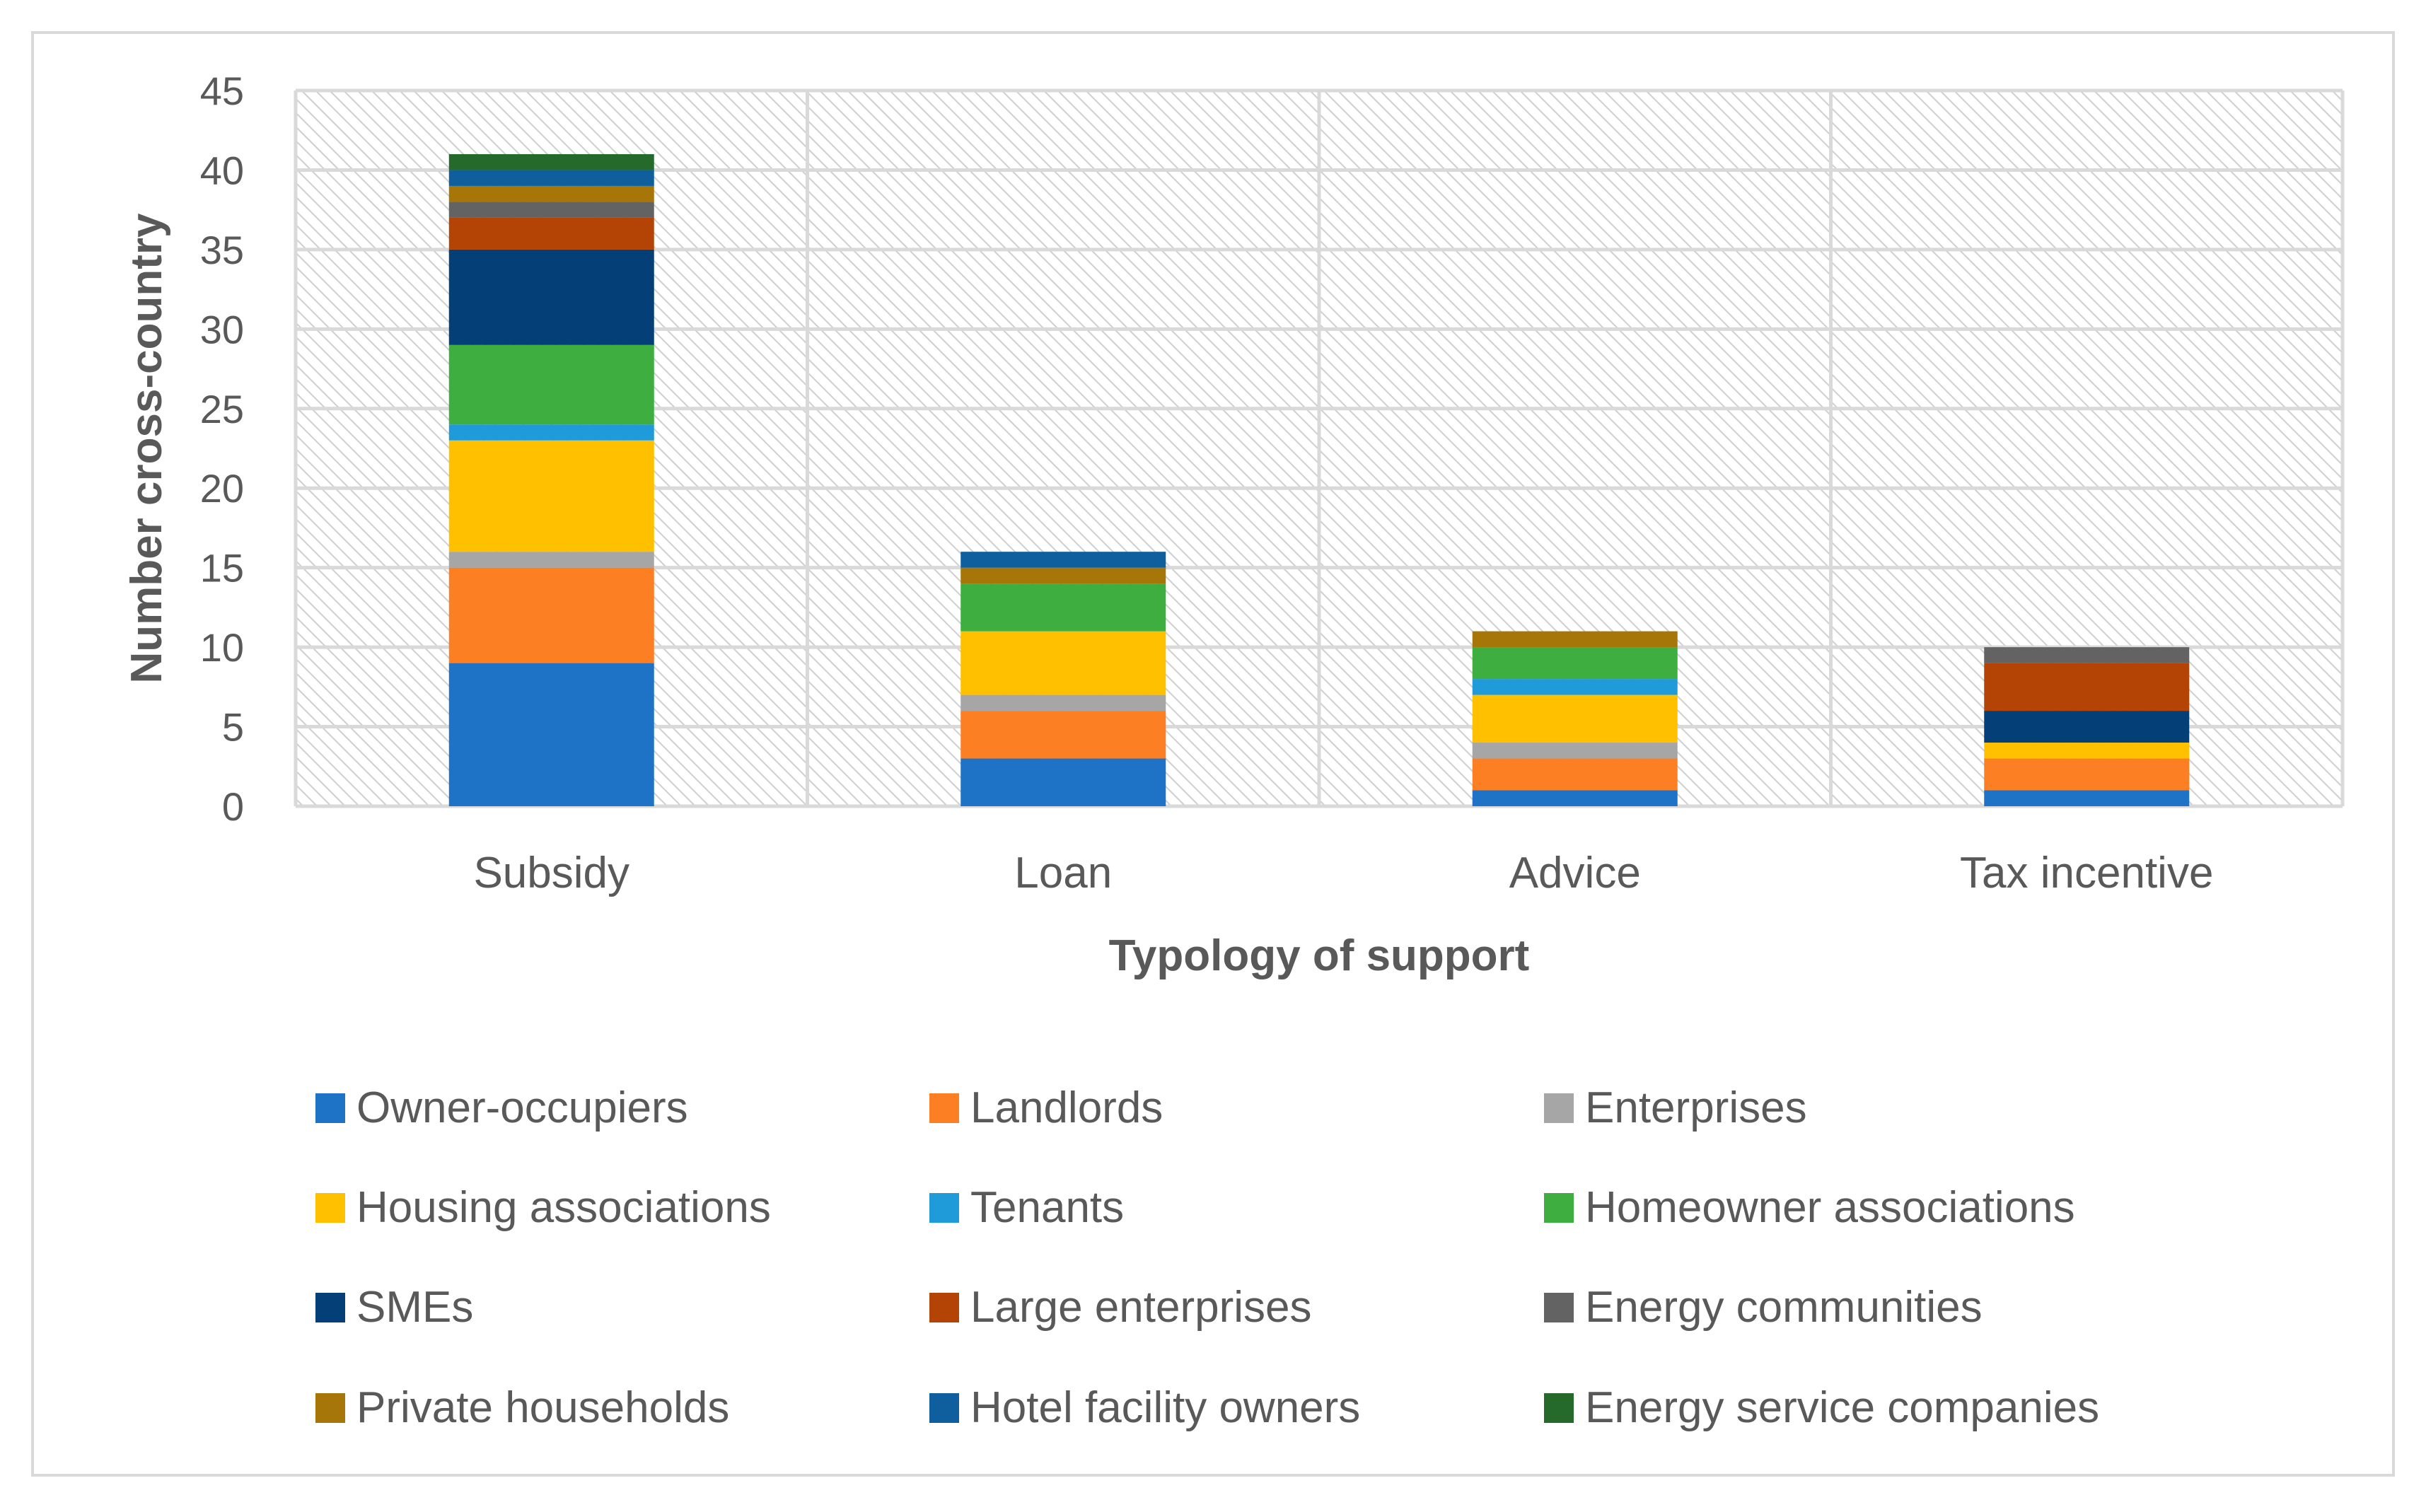  I want to click on legend-item-4: Tenants, so click(1026, 1207).